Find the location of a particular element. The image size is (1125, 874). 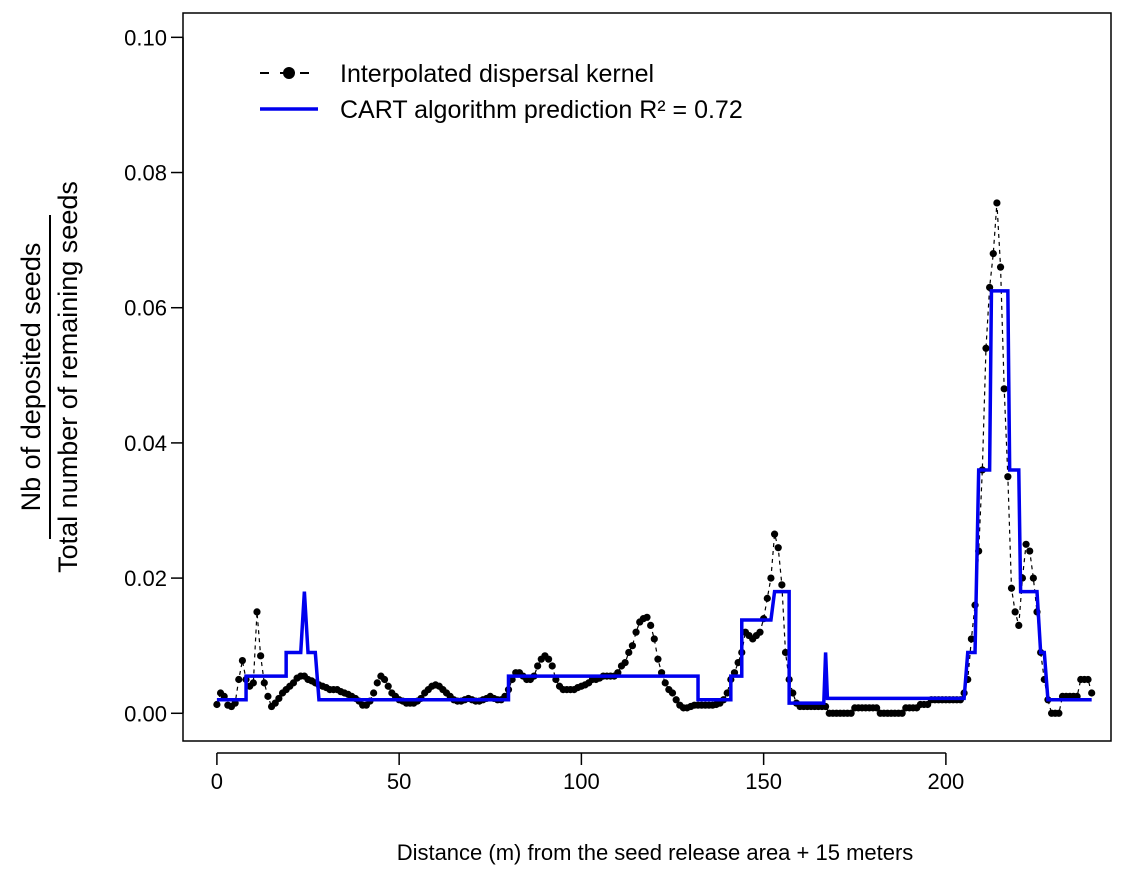

legend-swatch-point is located at coordinates (289, 73).